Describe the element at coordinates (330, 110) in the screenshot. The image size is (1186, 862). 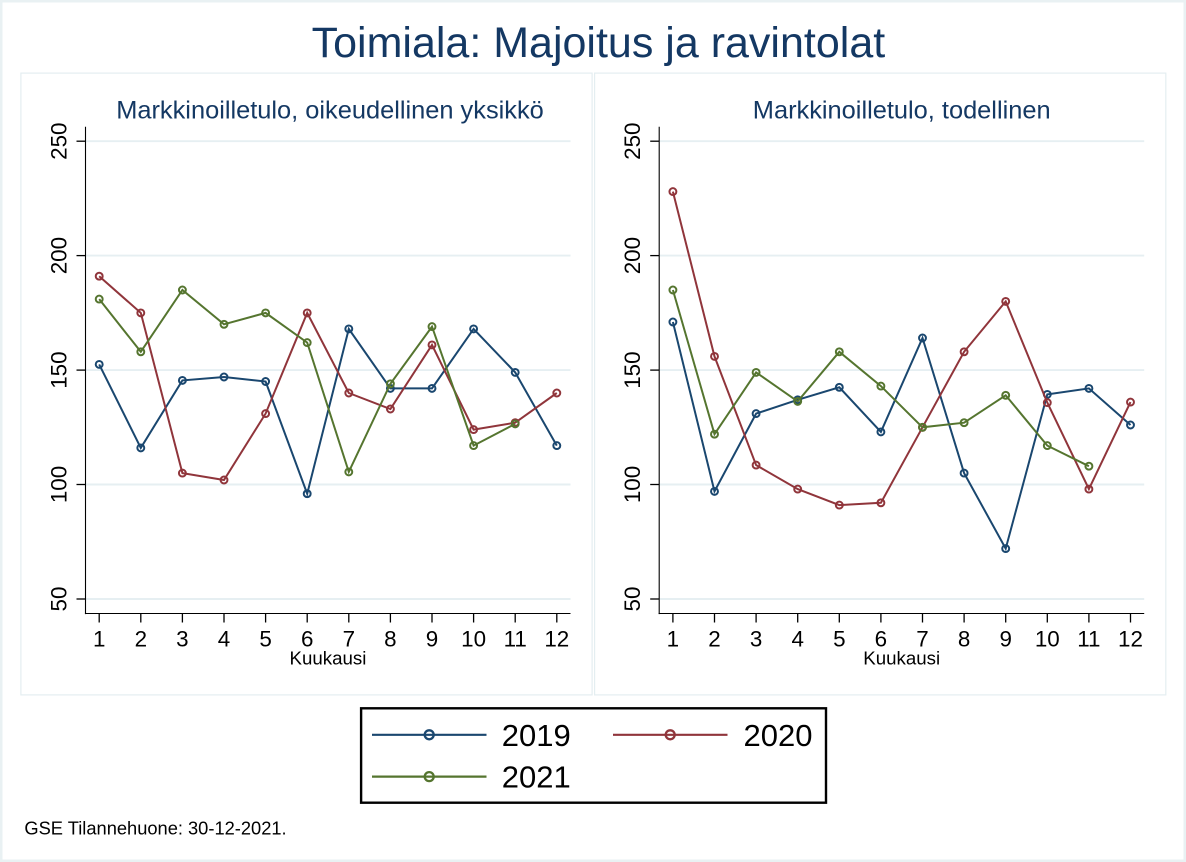
I see `svg-text:Markkinoilletulo, oikeudelline: Markkinoilletulo, oikeudellinen yksikkö` at that location.